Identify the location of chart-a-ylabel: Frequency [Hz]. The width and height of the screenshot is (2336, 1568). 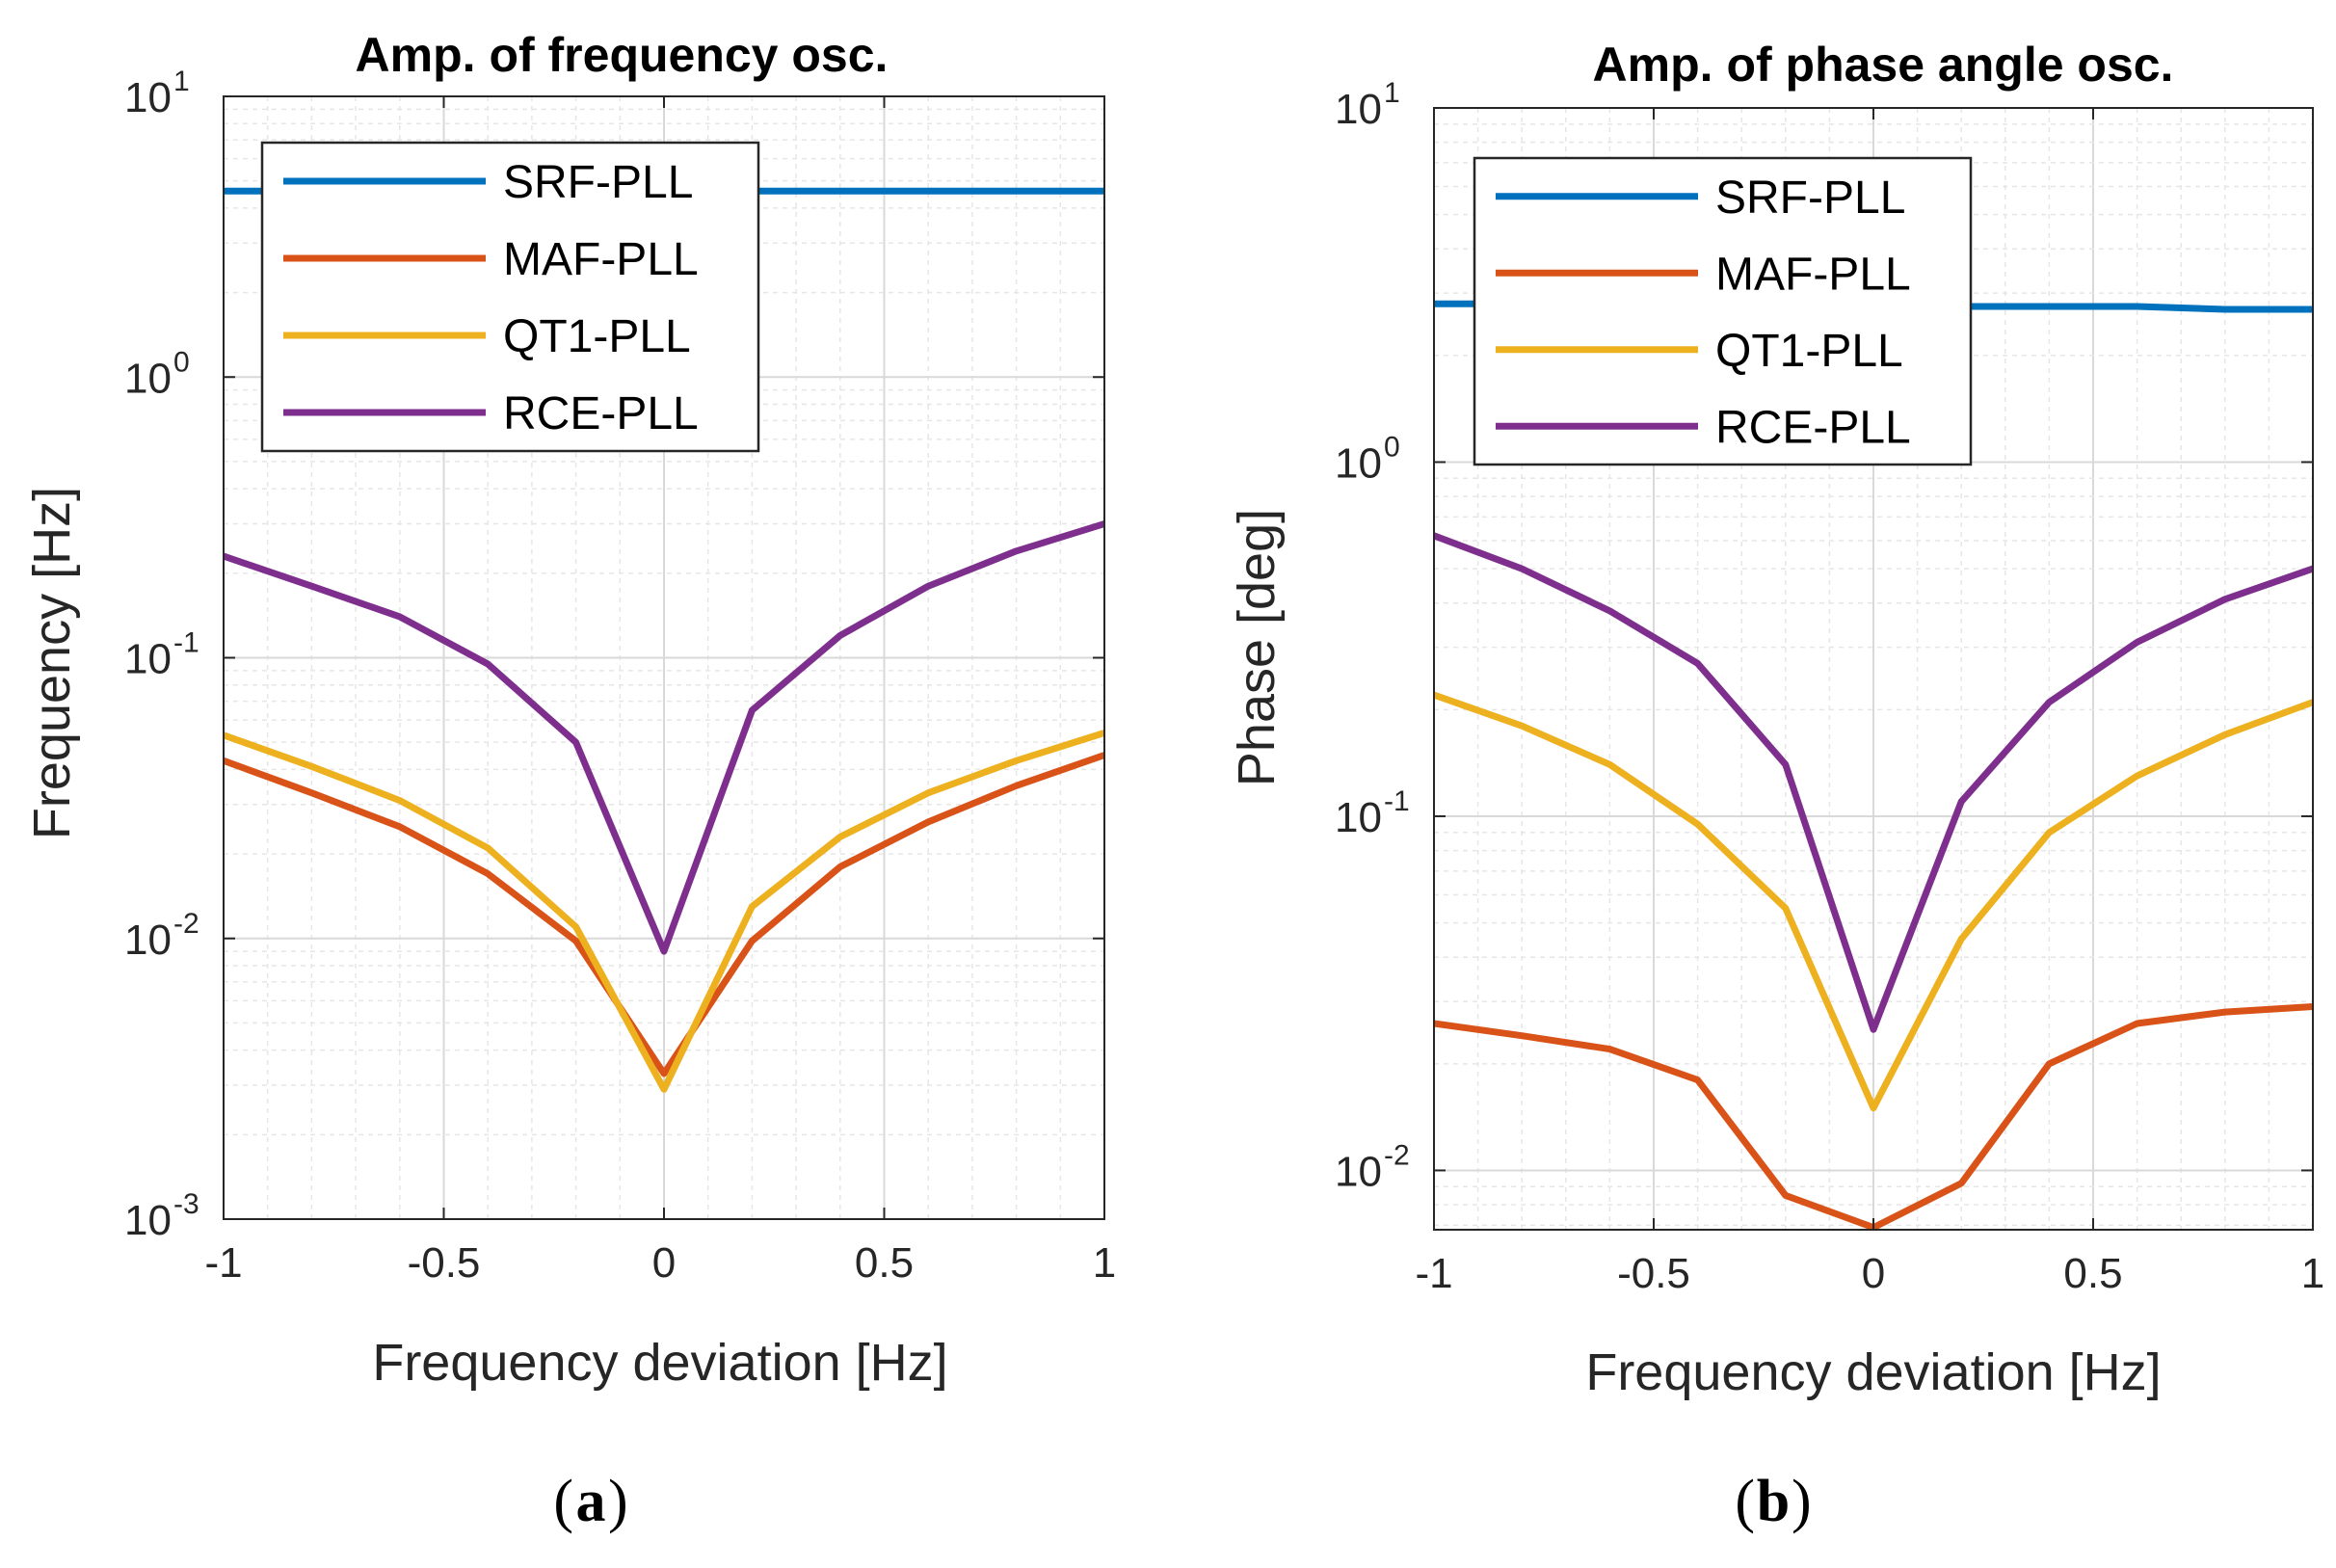
(52, 663).